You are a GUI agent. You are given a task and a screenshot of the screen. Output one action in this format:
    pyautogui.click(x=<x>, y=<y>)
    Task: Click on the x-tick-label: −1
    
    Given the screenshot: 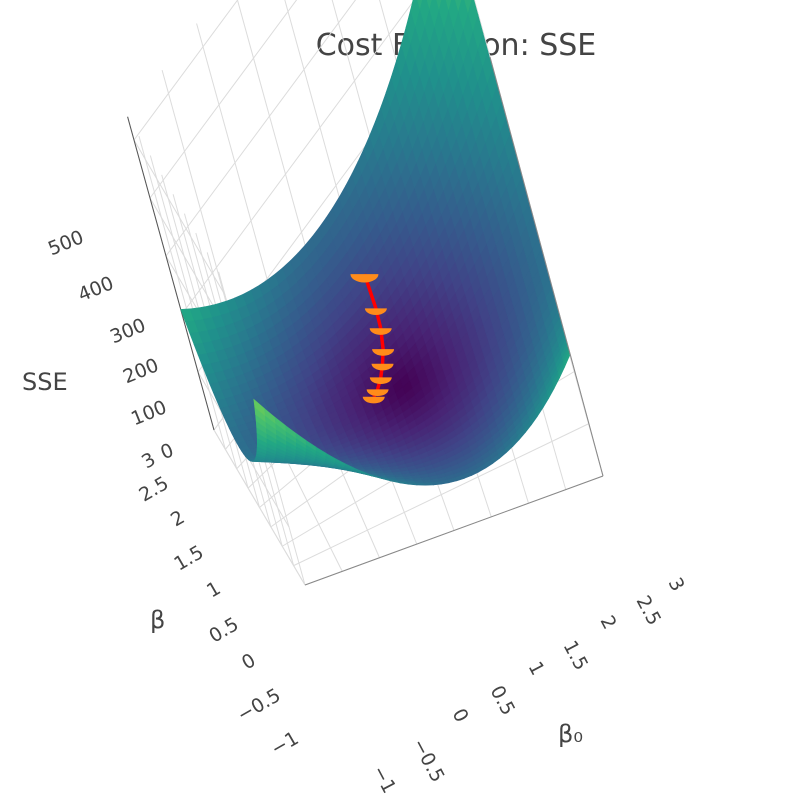 What is the action you would take?
    pyautogui.click(x=384, y=779)
    